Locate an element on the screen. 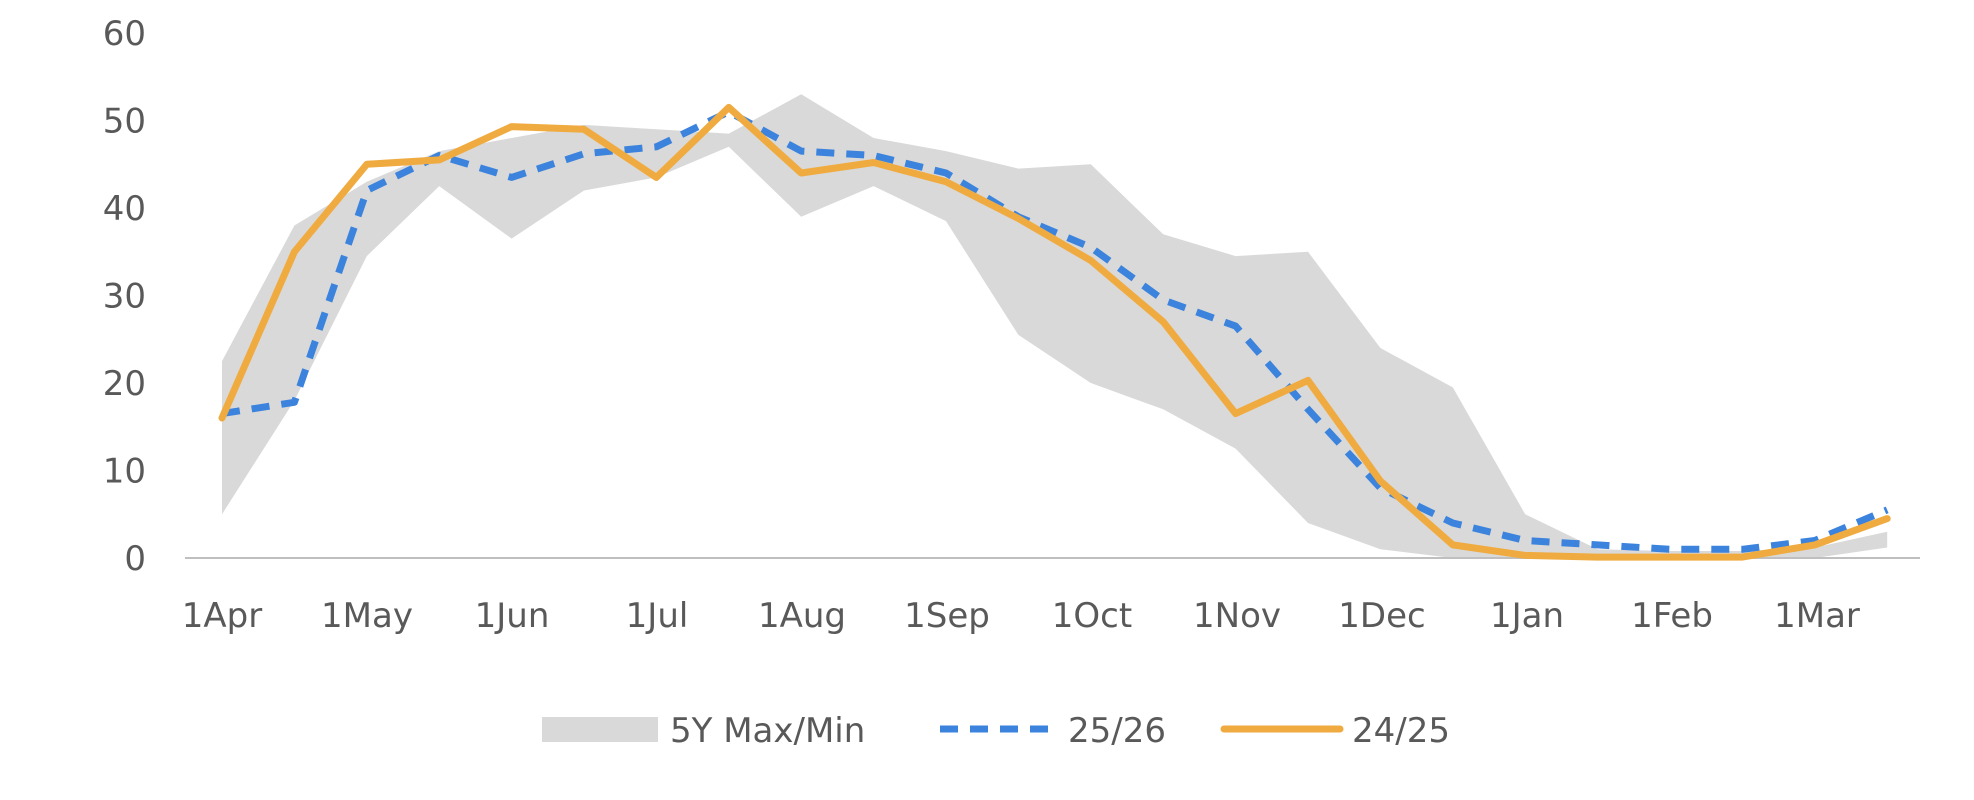  x-tick-label: 1Jul is located at coordinates (657, 616).